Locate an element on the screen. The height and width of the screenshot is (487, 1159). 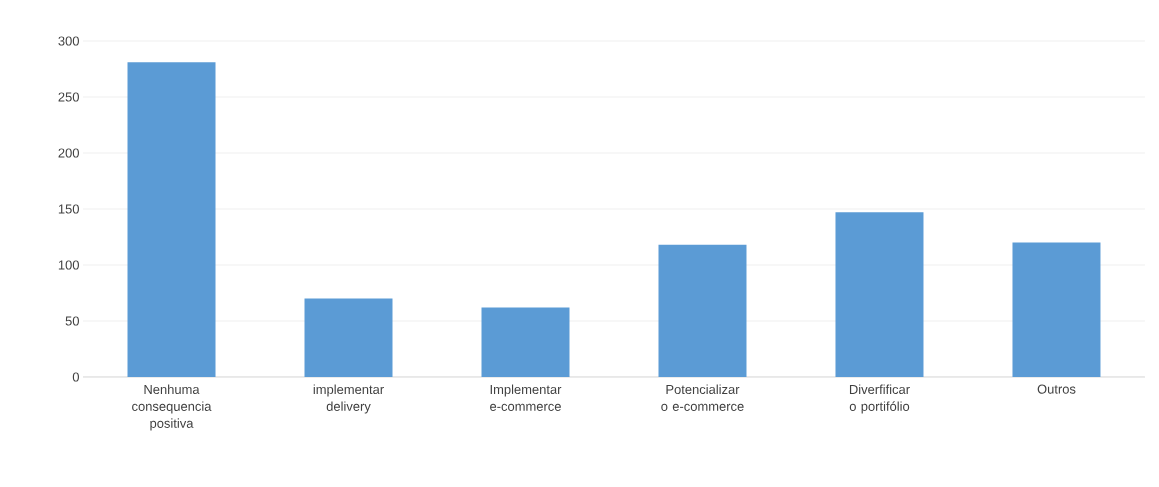
x-tick-label: Diverfificar o portifólio is located at coordinates (879, 399).